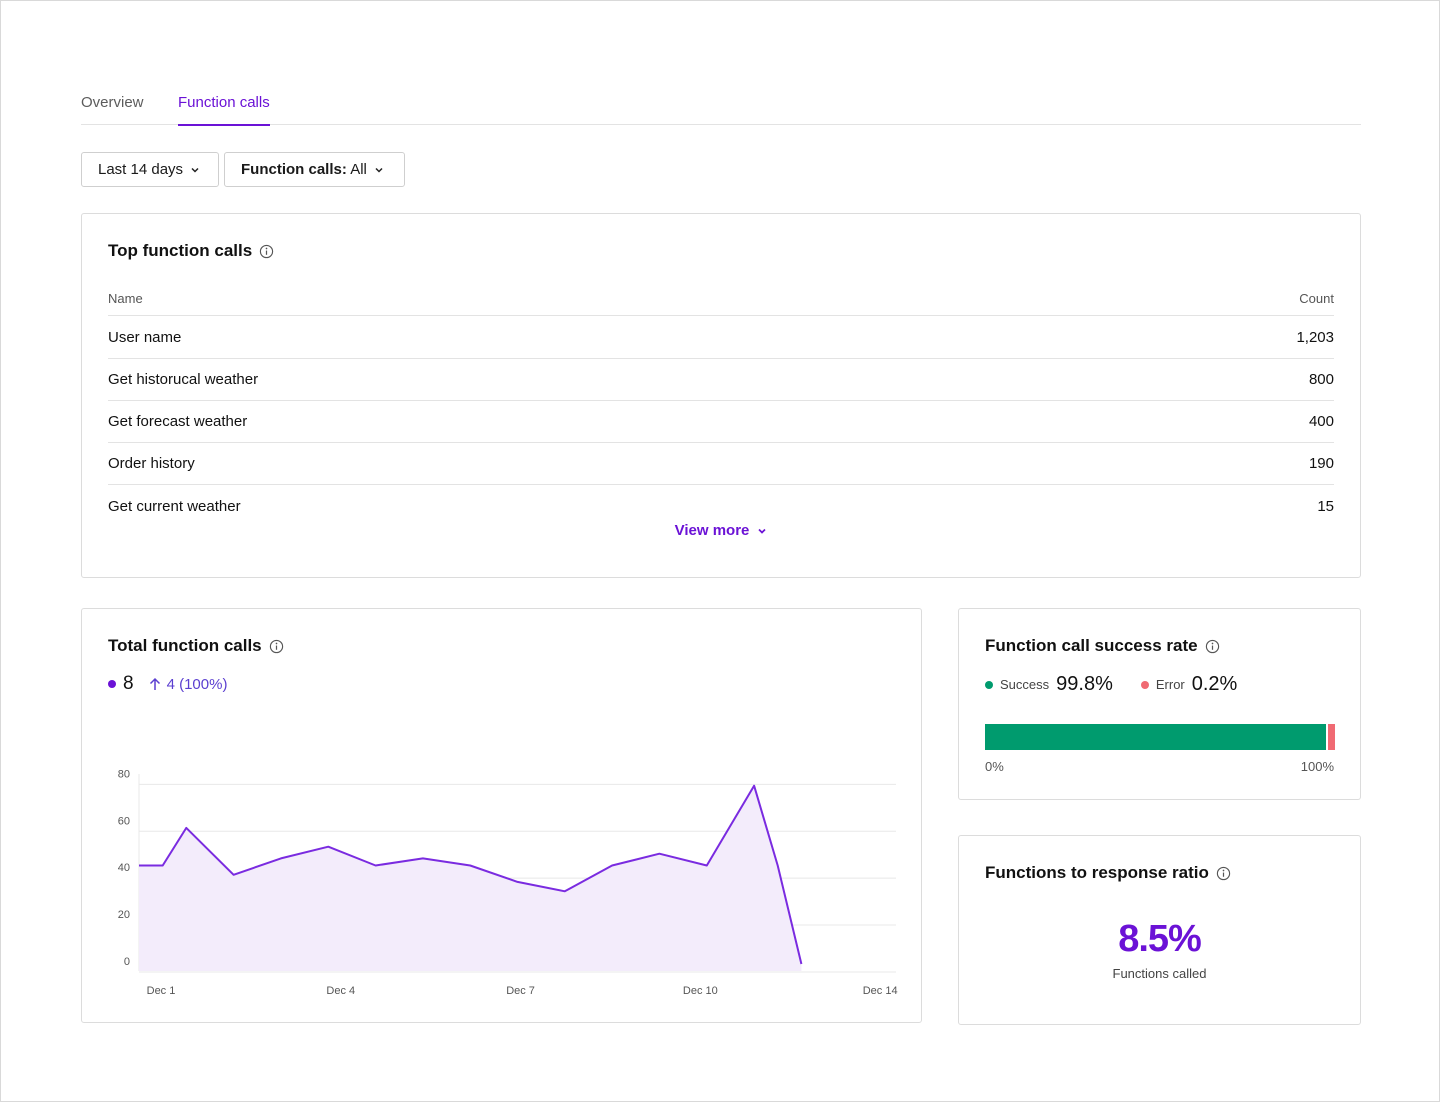 The image size is (1440, 1102). What do you see at coordinates (1316, 298) in the screenshot?
I see `col-count-header: Count` at bounding box center [1316, 298].